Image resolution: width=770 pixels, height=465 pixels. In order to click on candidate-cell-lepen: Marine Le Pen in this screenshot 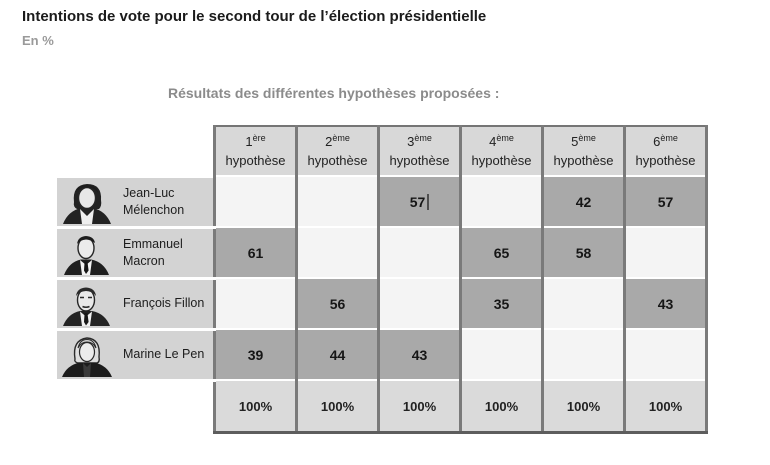, I will do `click(136, 354)`.